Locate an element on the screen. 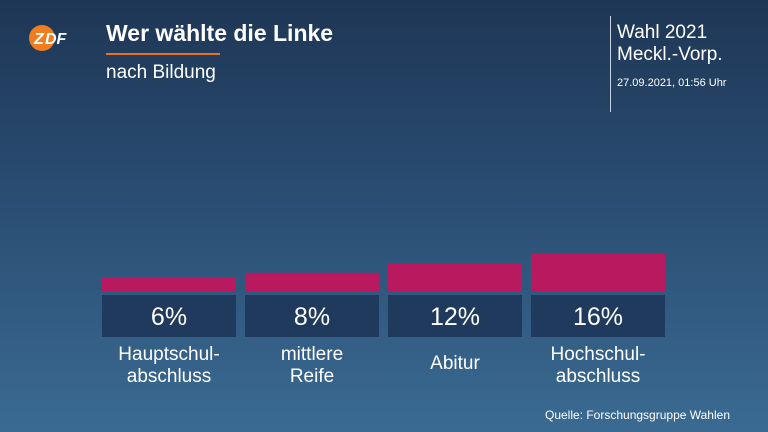  value-label-1: 8% is located at coordinates (312, 317).